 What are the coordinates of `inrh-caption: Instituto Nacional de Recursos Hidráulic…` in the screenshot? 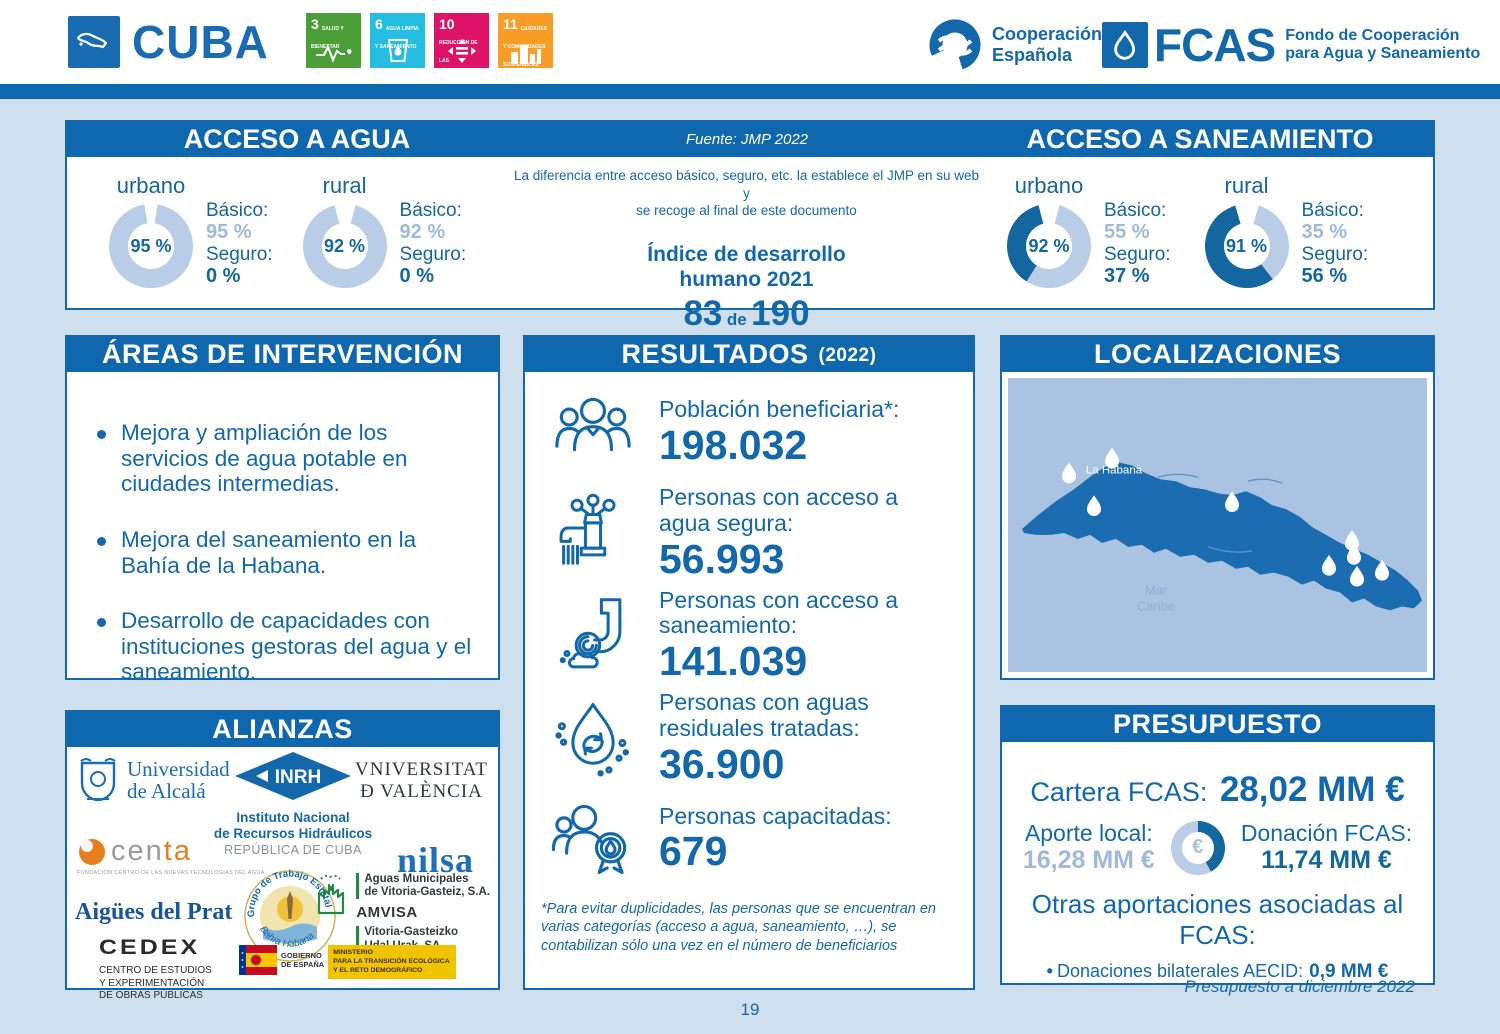 It's located at (293, 826).